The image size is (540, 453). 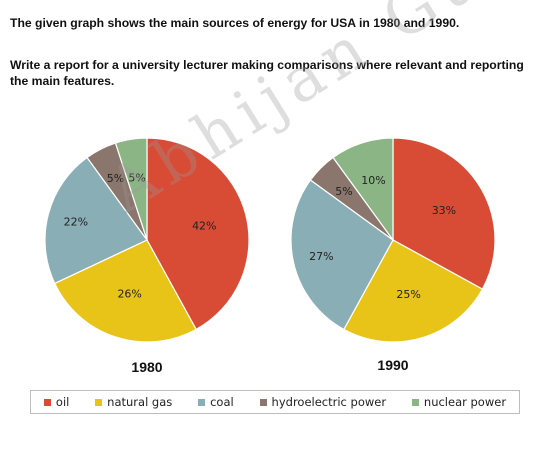 I want to click on legend-item-nuclear-power: nuclear power, so click(x=459, y=402).